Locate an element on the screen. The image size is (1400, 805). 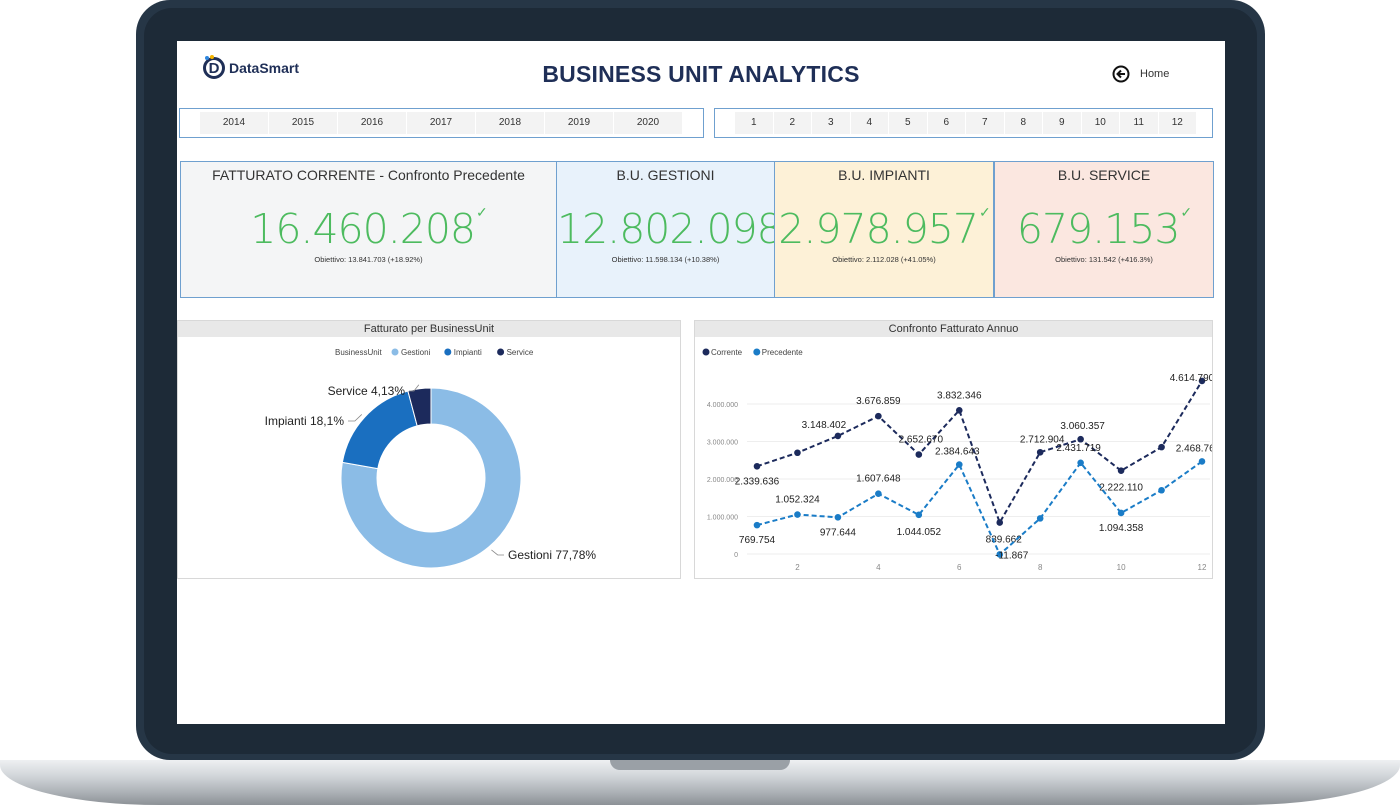
series-line-precedente is located at coordinates (979, 508).